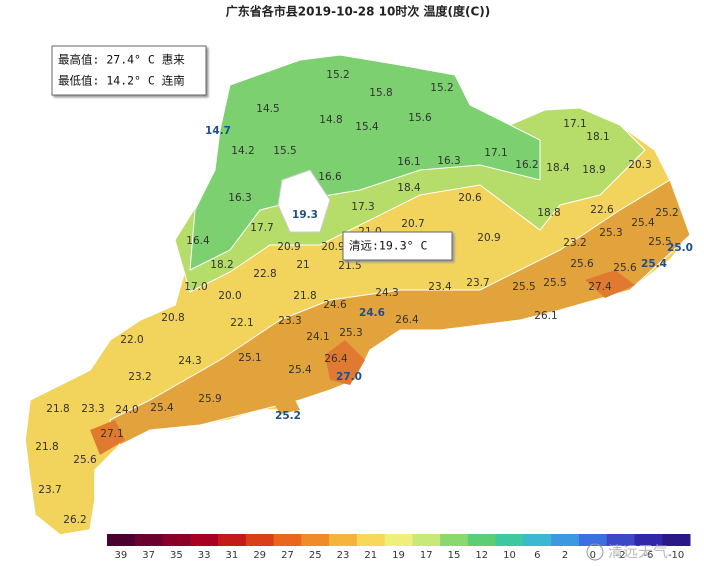 The image size is (704, 567). Describe the element at coordinates (426, 555) in the screenshot. I see `scale-label: 17` at that location.